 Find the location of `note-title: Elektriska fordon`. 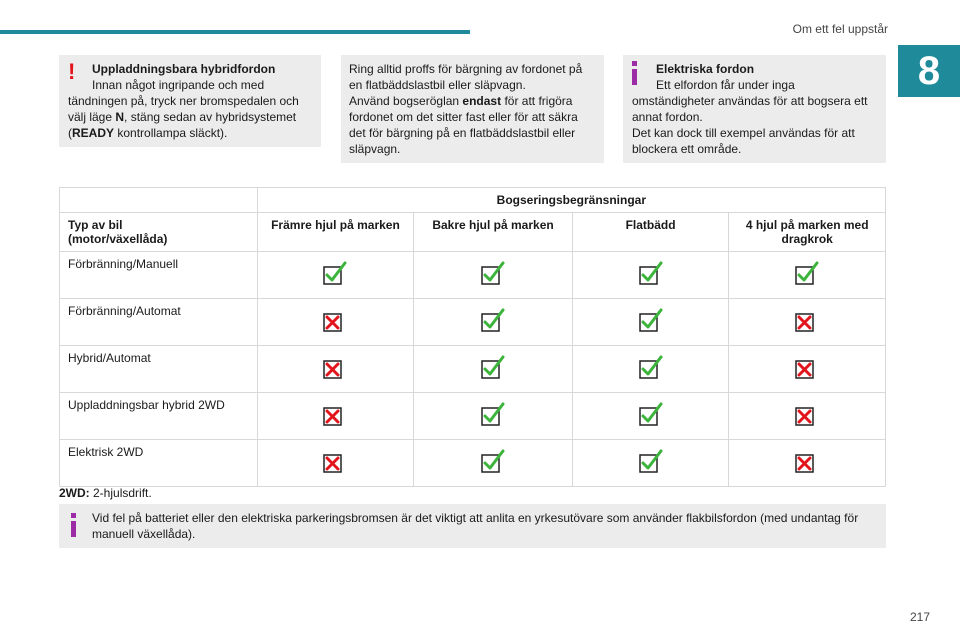

note-title: Elektriska fordon is located at coordinates (705, 69).